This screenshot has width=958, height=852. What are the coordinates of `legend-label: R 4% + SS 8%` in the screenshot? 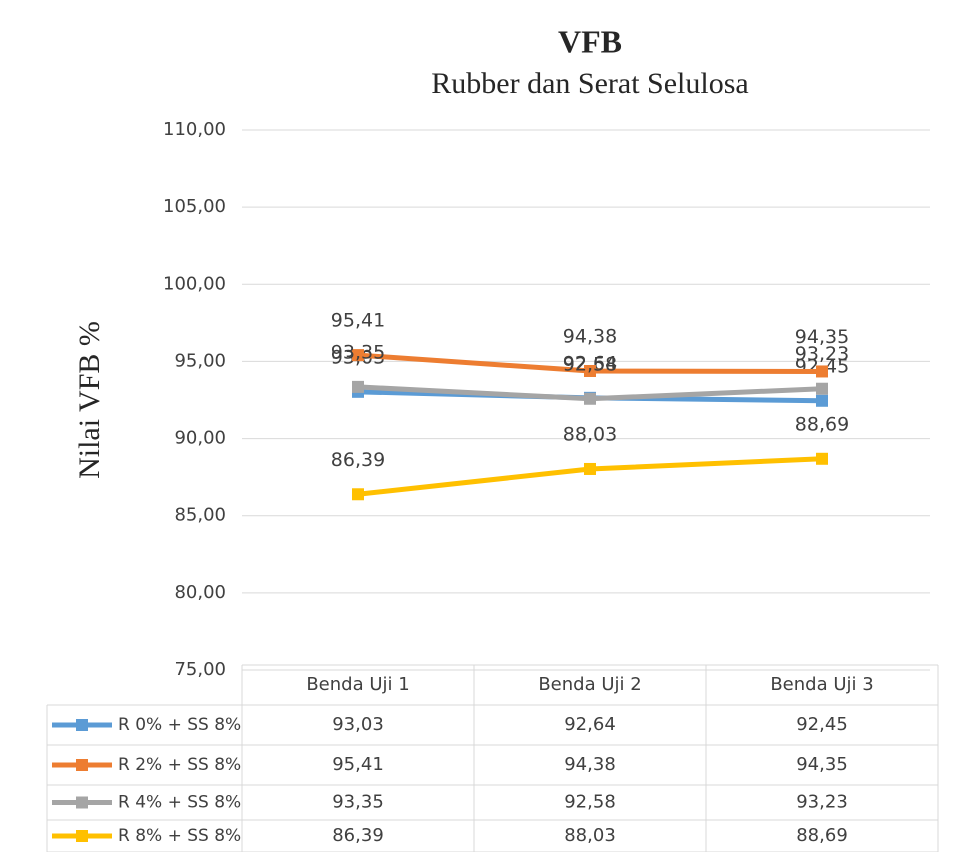 It's located at (179, 803).